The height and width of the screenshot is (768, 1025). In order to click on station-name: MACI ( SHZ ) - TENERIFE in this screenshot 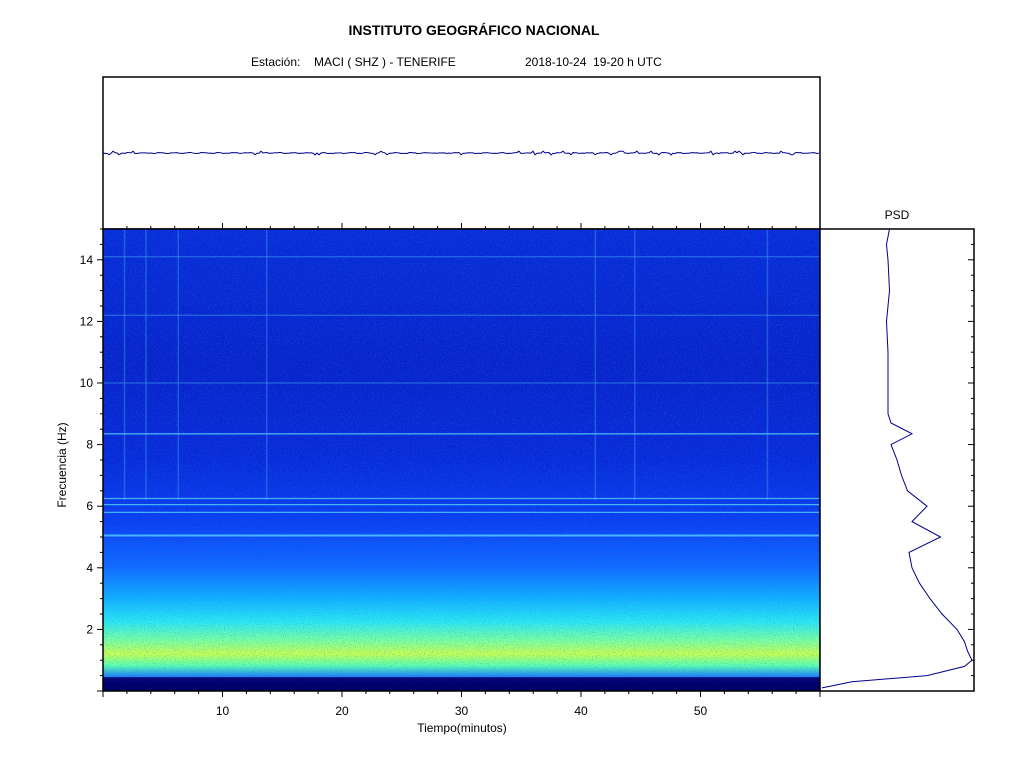, I will do `click(385, 62)`.